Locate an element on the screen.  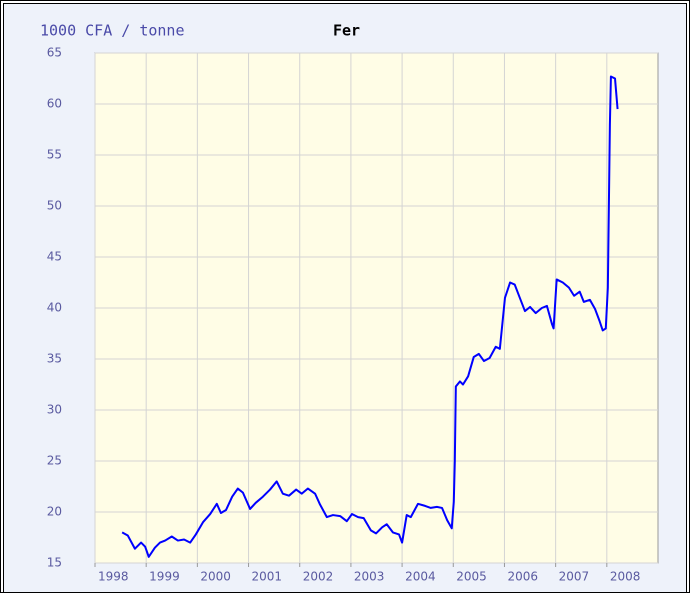
y-tick-label: 55 is located at coordinates (54, 155).